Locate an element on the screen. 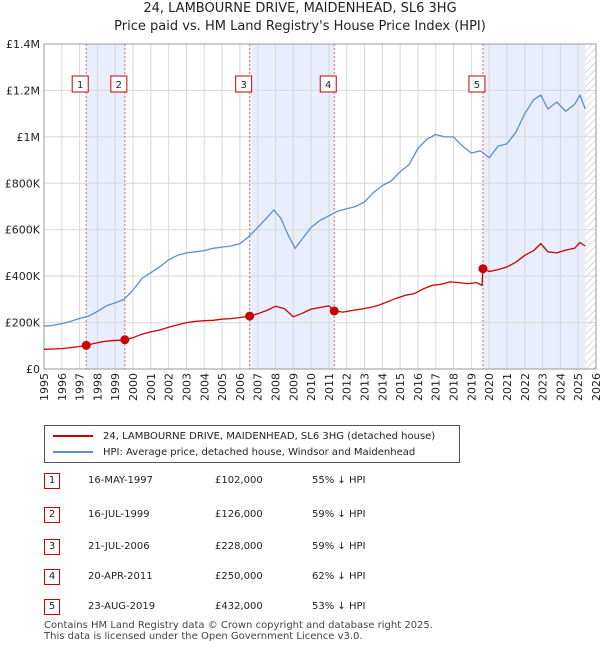 This screenshot has height=650, width=600. sale-hpi-diff: 53% ↓ HPI is located at coordinates (339, 606).